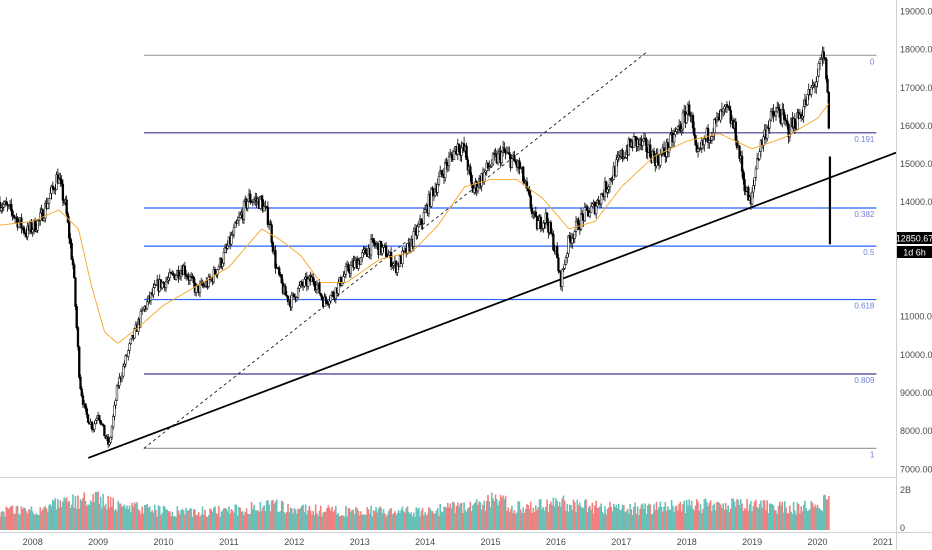 This screenshot has width=932, height=550. What do you see at coordinates (872, 61) in the screenshot?
I see `fib-level-label: 0` at bounding box center [872, 61].